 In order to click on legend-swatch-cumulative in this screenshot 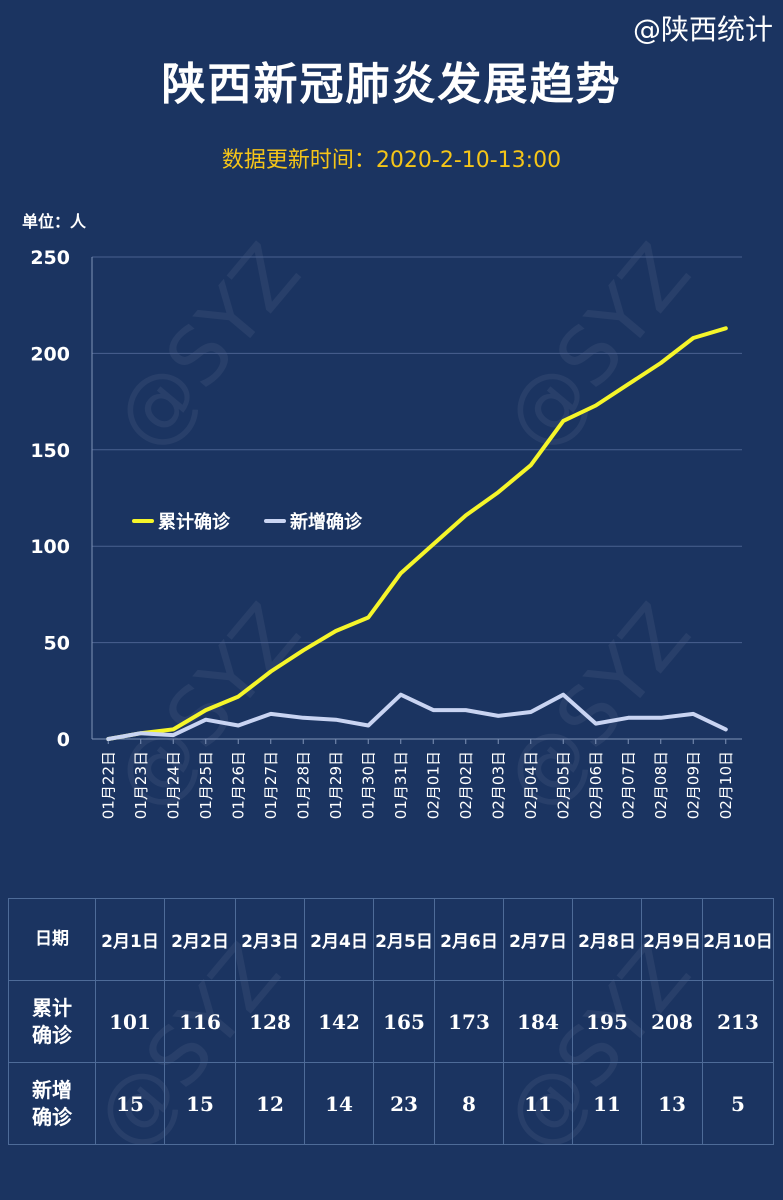, I will do `click(143, 521)`.